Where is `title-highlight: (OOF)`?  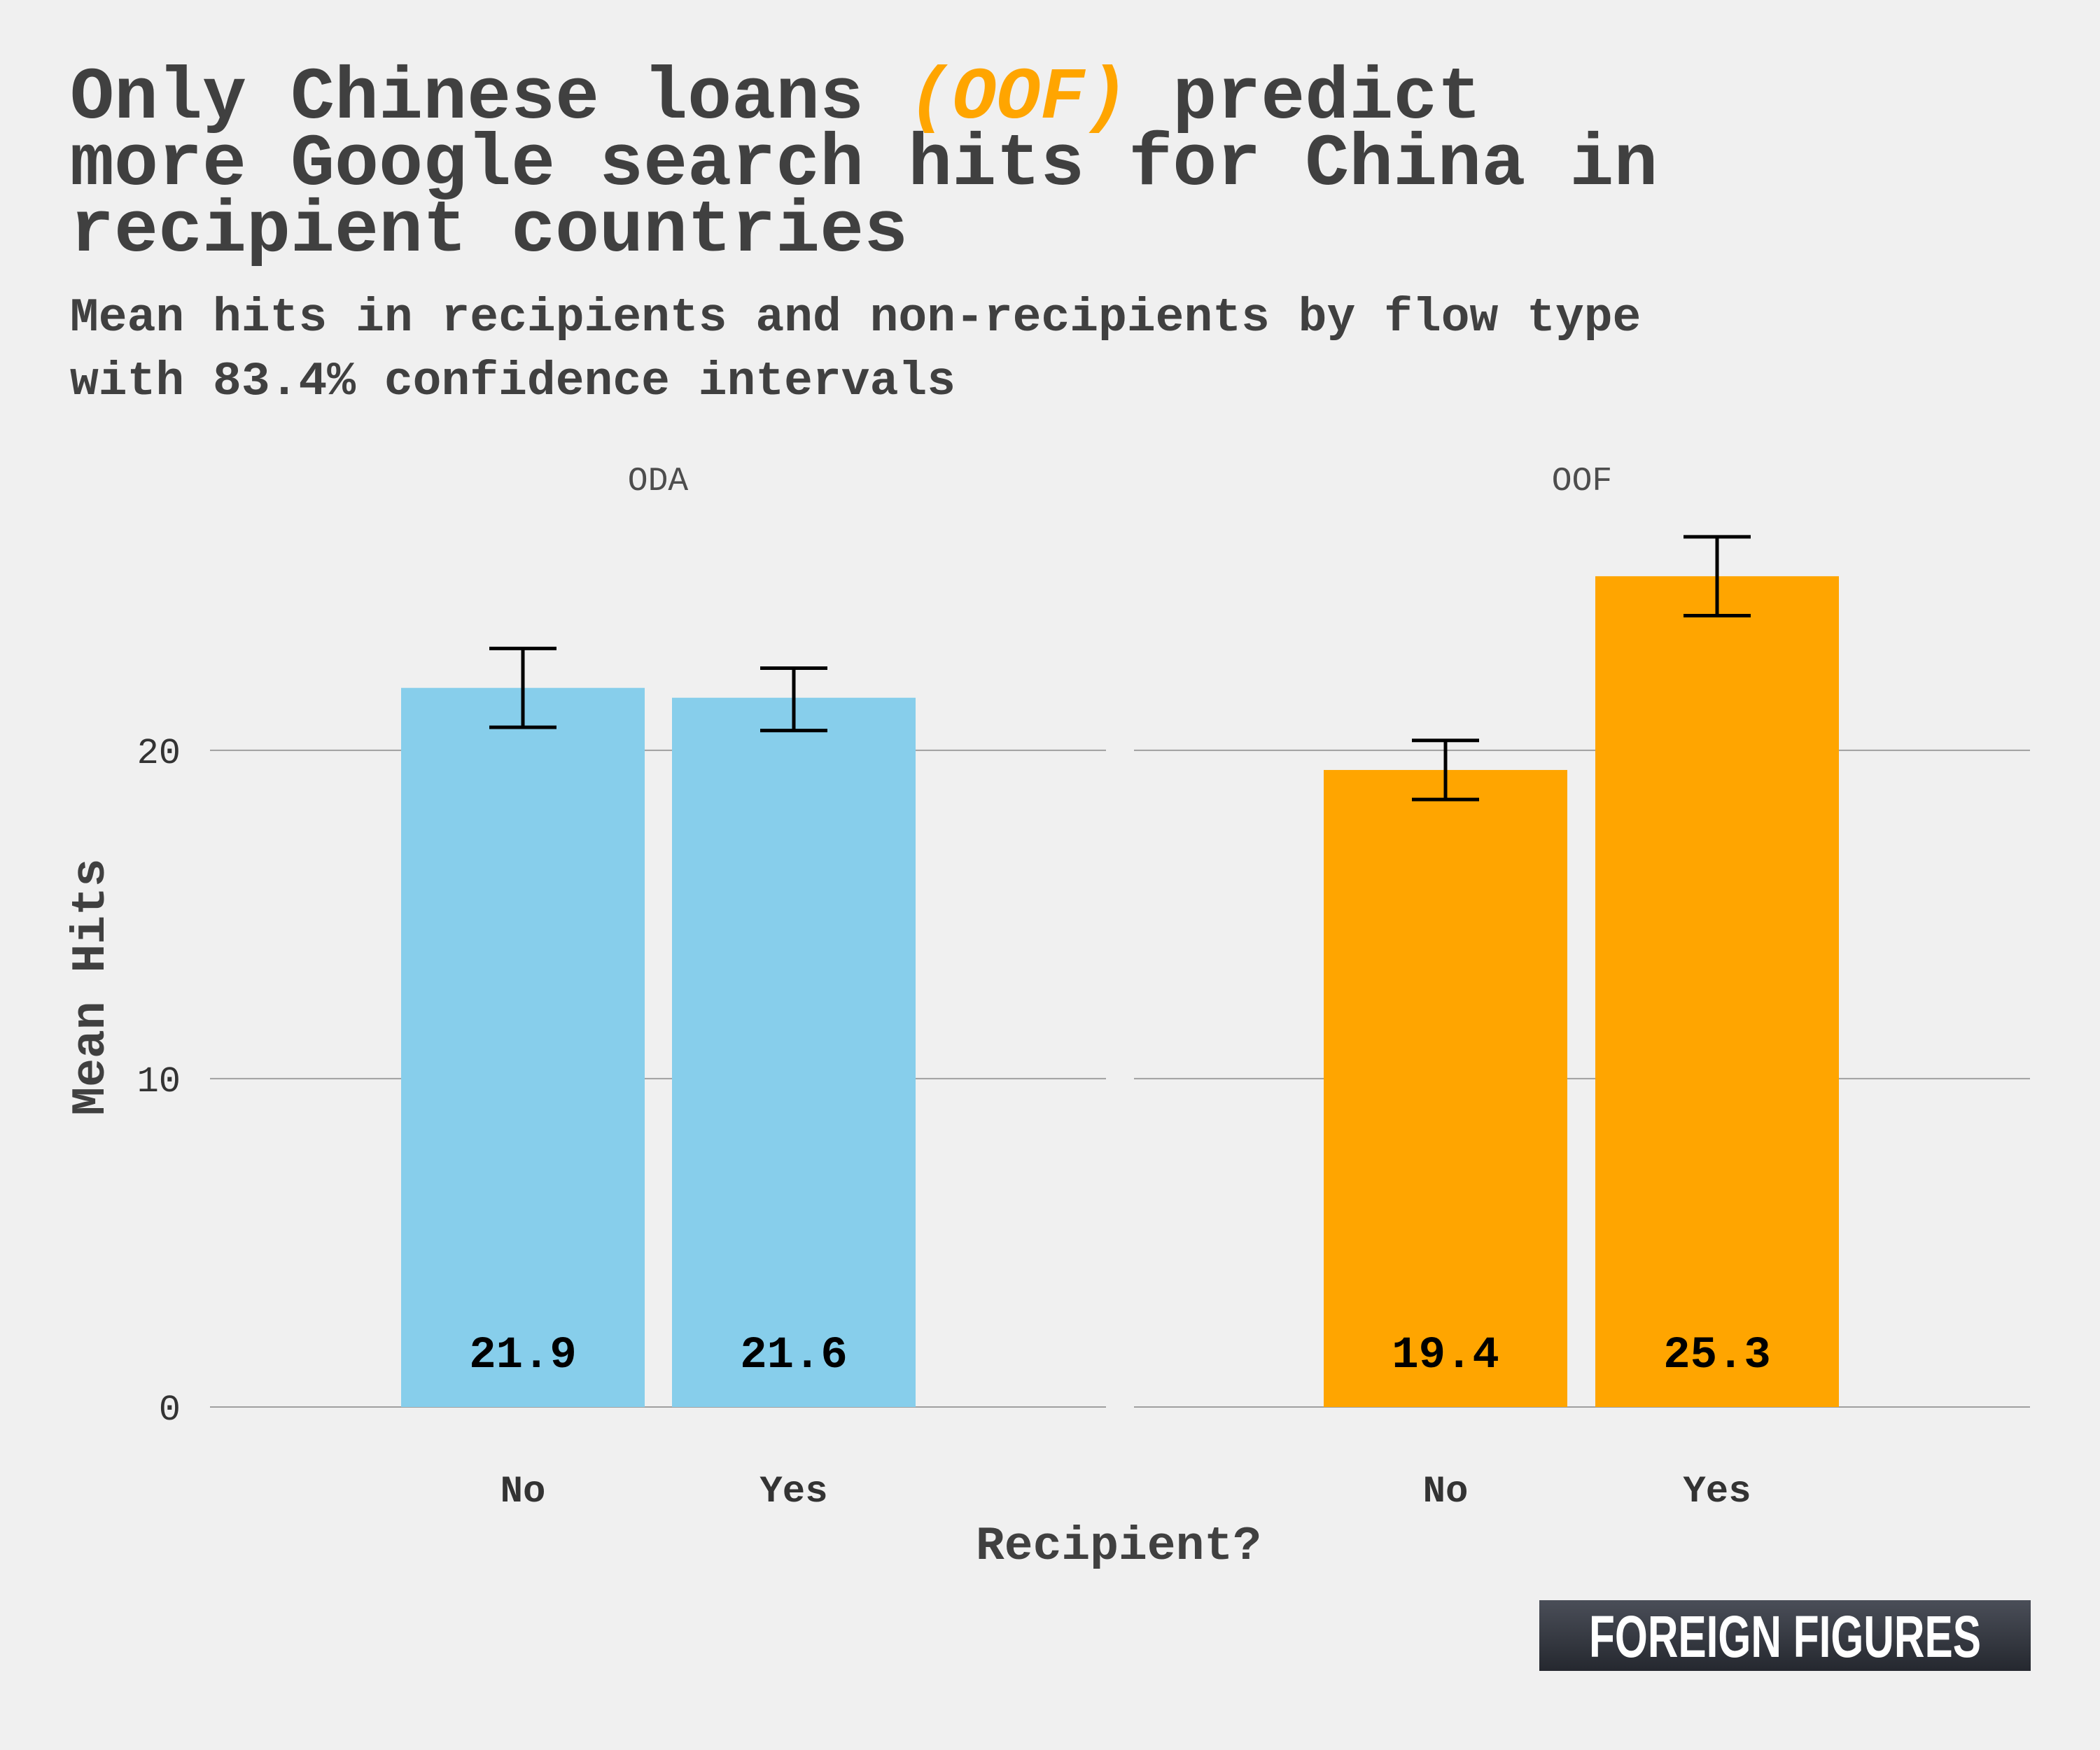 title-highlight: (OOF) is located at coordinates (1018, 98).